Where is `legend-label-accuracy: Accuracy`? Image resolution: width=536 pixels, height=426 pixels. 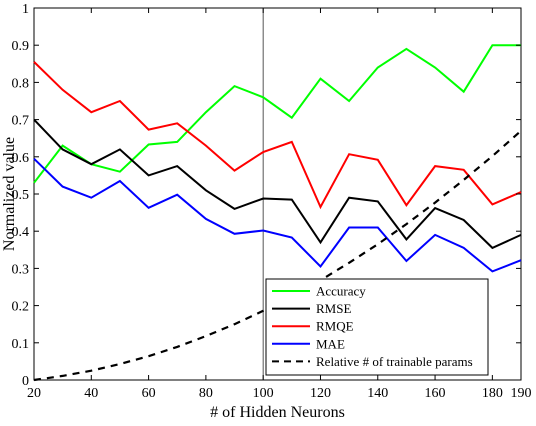 legend-label-accuracy: Accuracy is located at coordinates (341, 291).